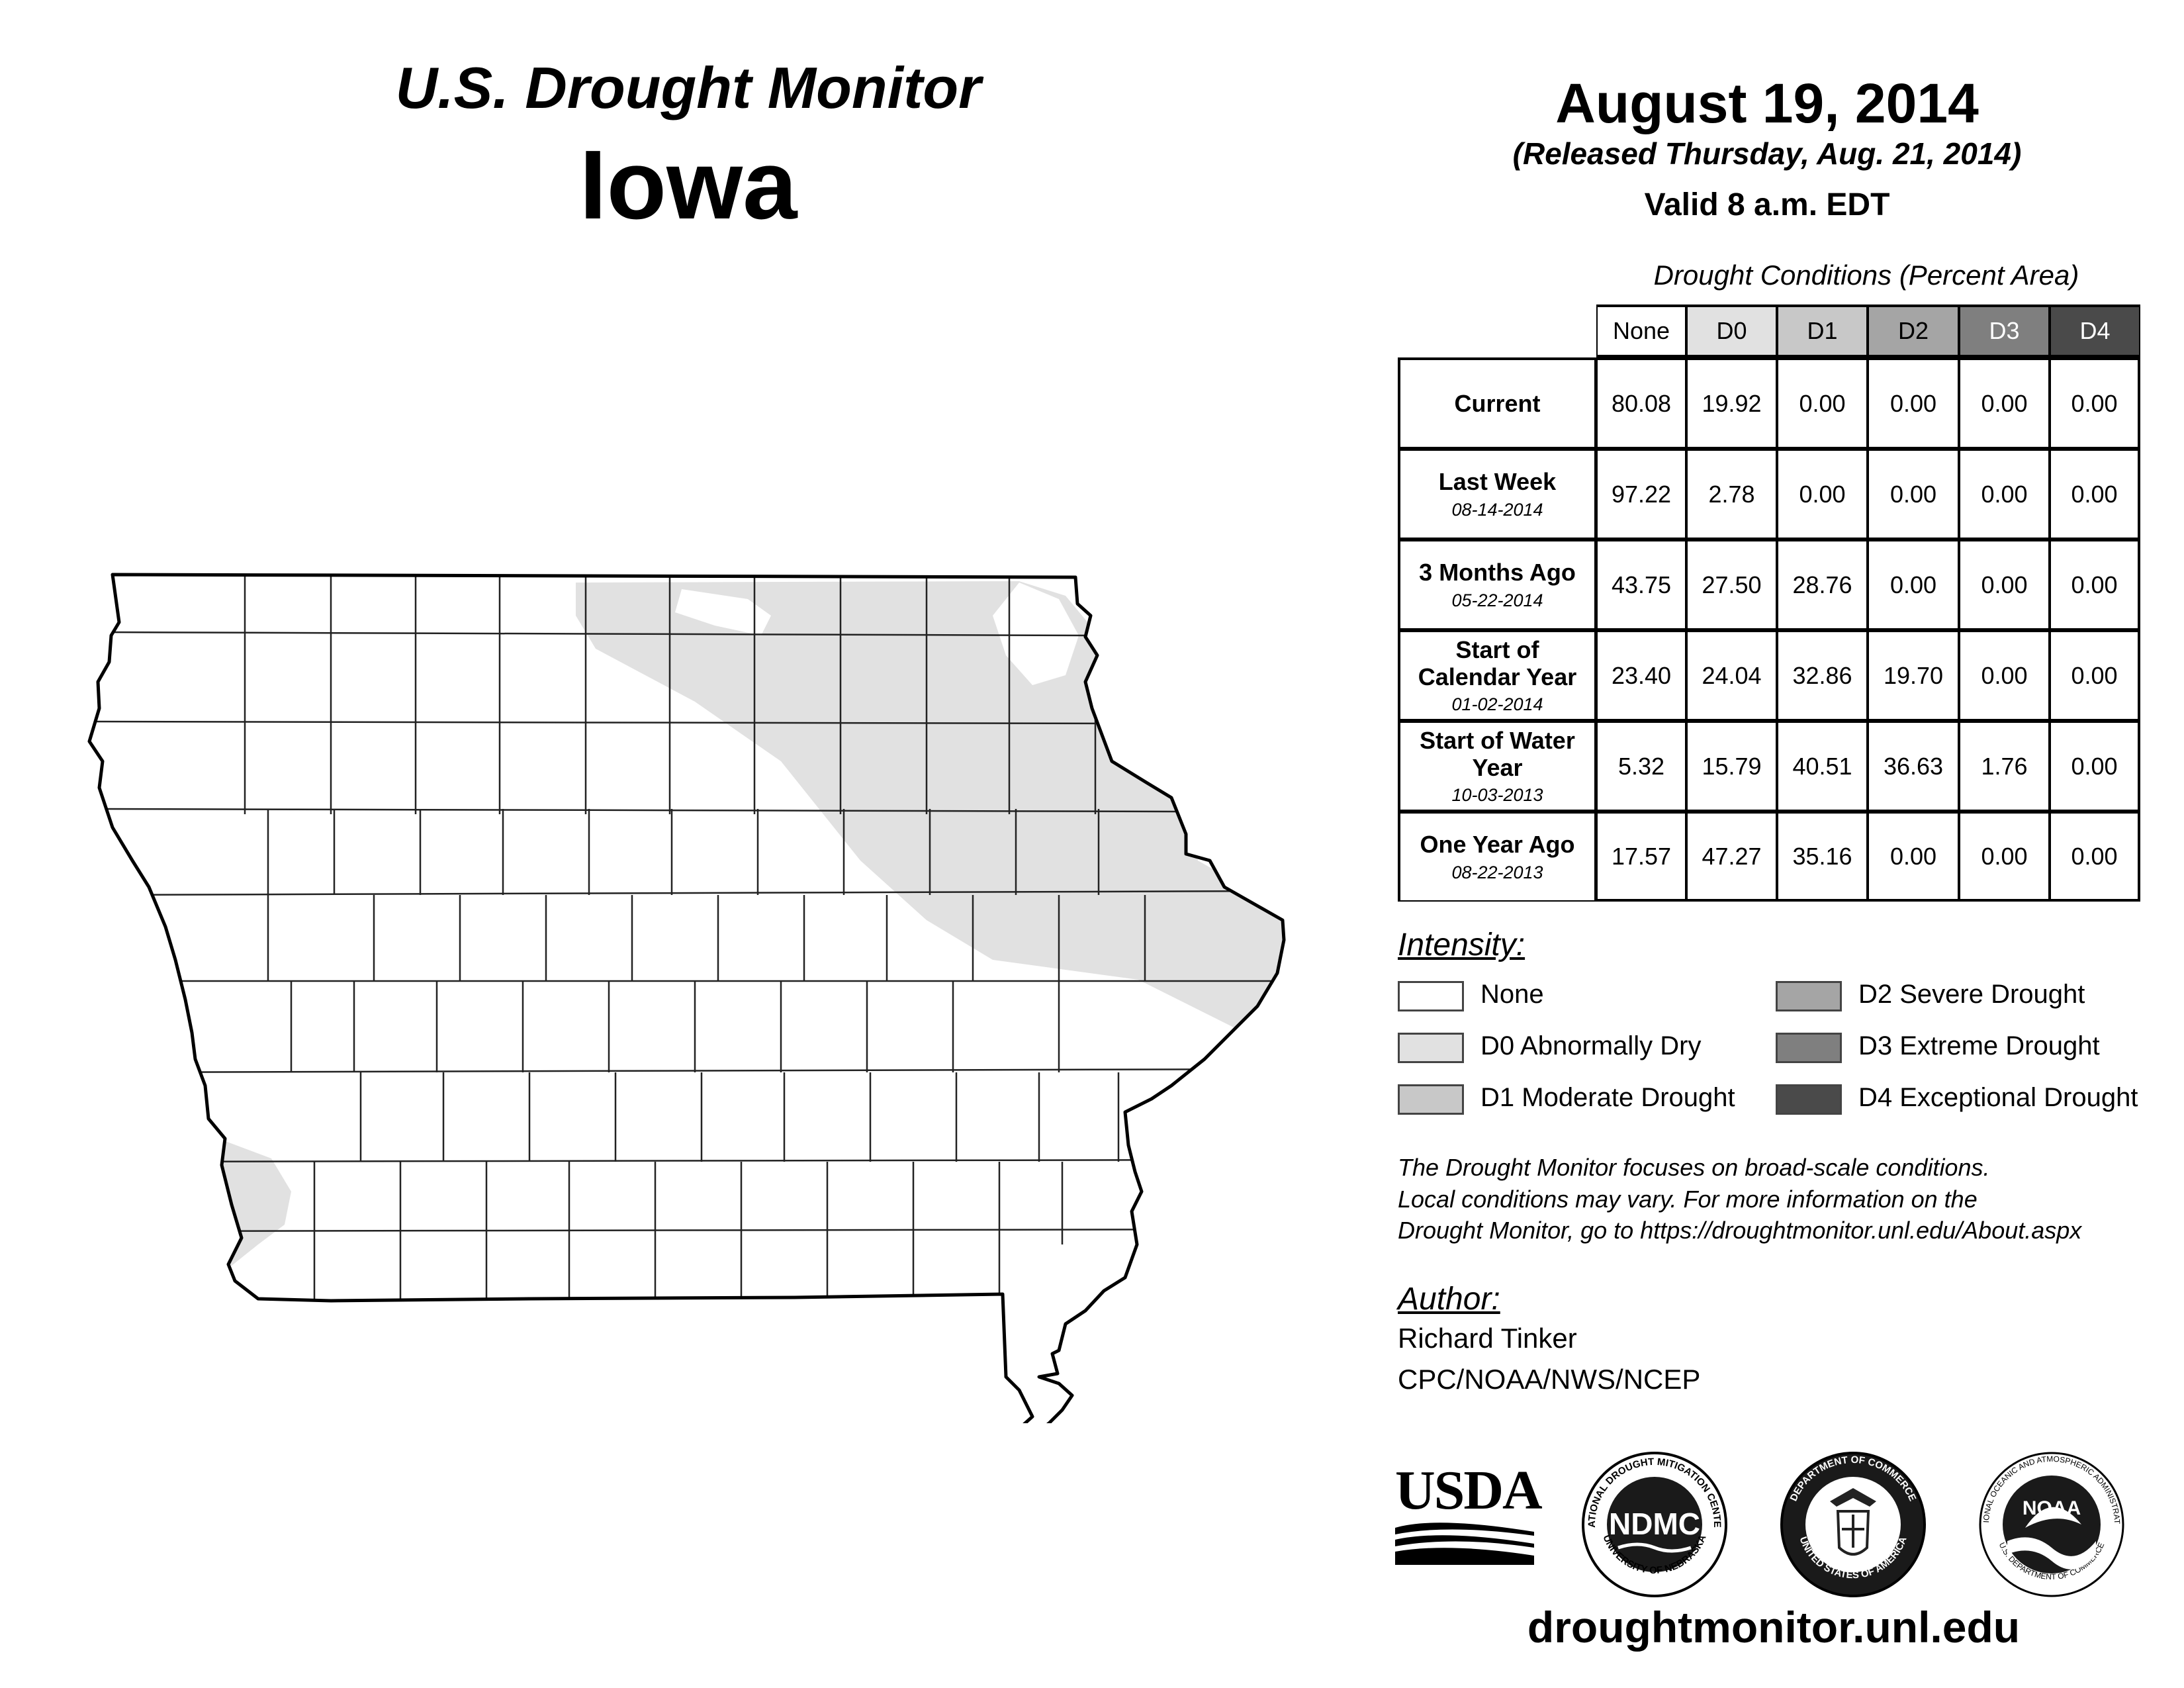  What do you see at coordinates (1462, 944) in the screenshot?
I see `intensity-heading: Intensity:` at bounding box center [1462, 944].